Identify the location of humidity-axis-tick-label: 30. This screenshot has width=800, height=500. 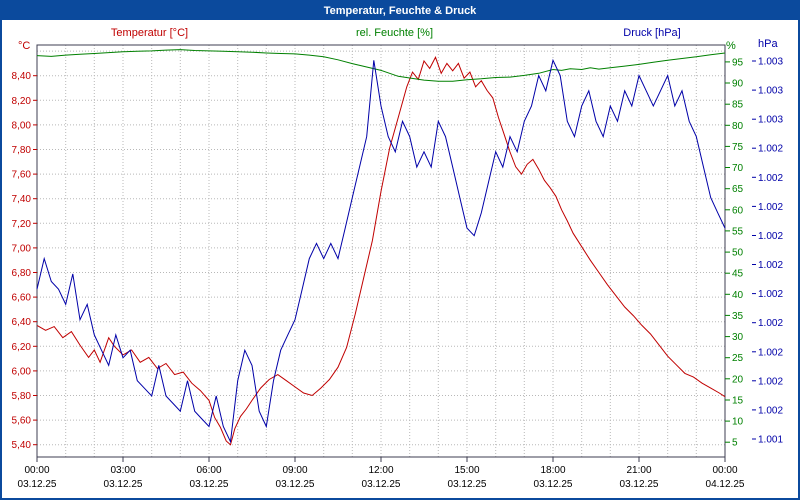
(738, 337).